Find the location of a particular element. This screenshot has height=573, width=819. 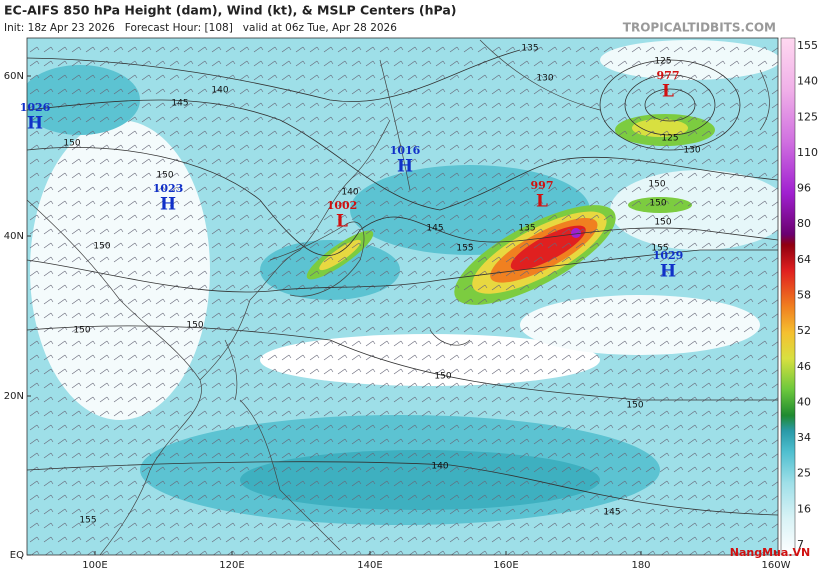

colorbar-label: 125 is located at coordinates (807, 116).